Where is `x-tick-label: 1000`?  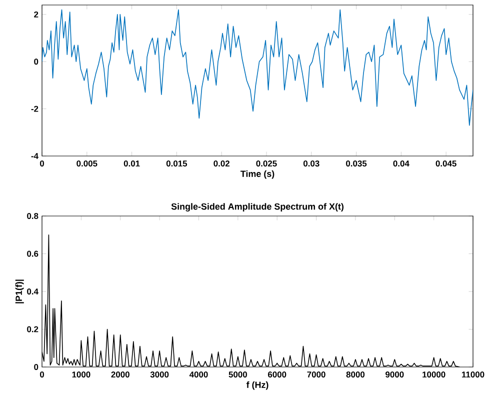 x-tick-label: 1000 is located at coordinates (81, 375).